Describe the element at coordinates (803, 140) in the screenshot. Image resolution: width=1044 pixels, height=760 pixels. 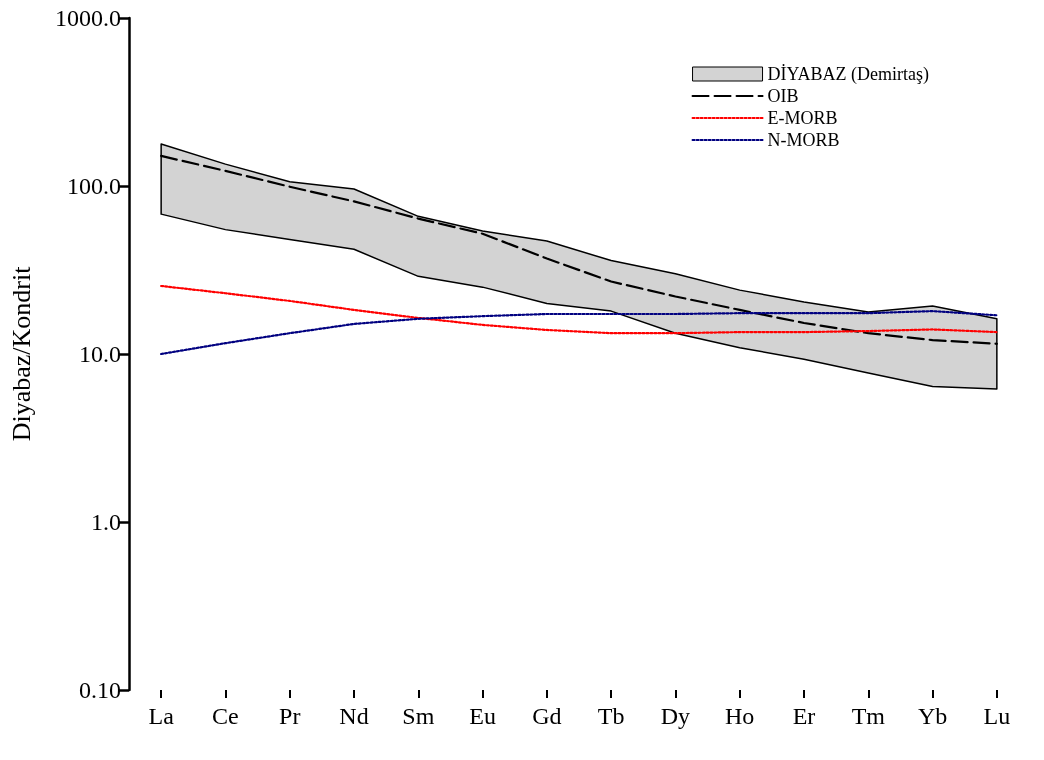
I see `legend-label: N-MORB` at that location.